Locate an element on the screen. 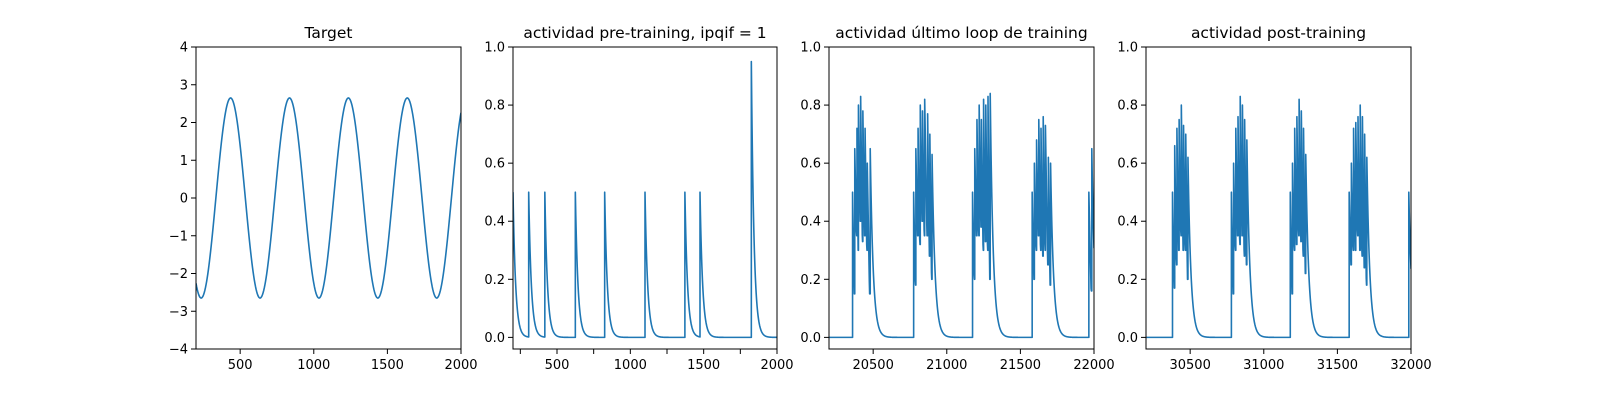 The width and height of the screenshot is (1600, 400). x-tick-label: 32000 is located at coordinates (1410, 365).